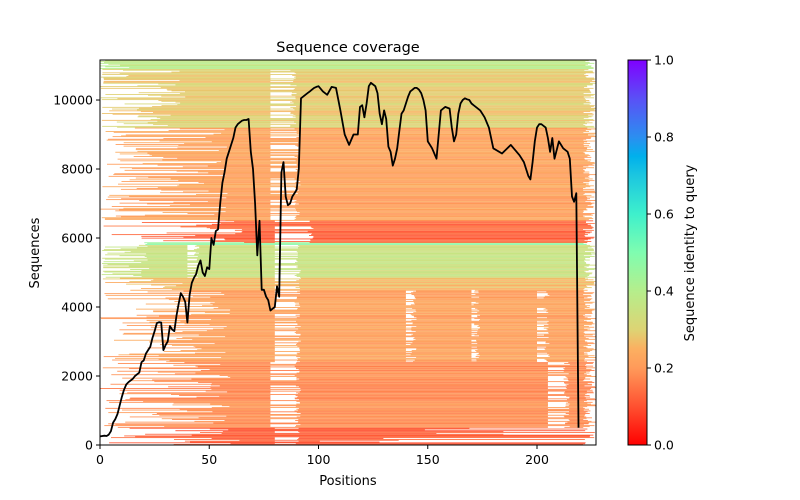  Describe the element at coordinates (77, 169) in the screenshot. I see `y-tick-label: 8000` at that location.